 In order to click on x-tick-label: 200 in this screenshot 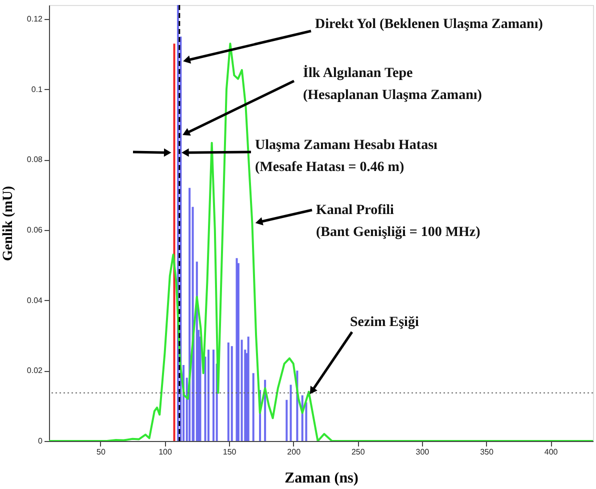, I will do `click(294, 452)`.